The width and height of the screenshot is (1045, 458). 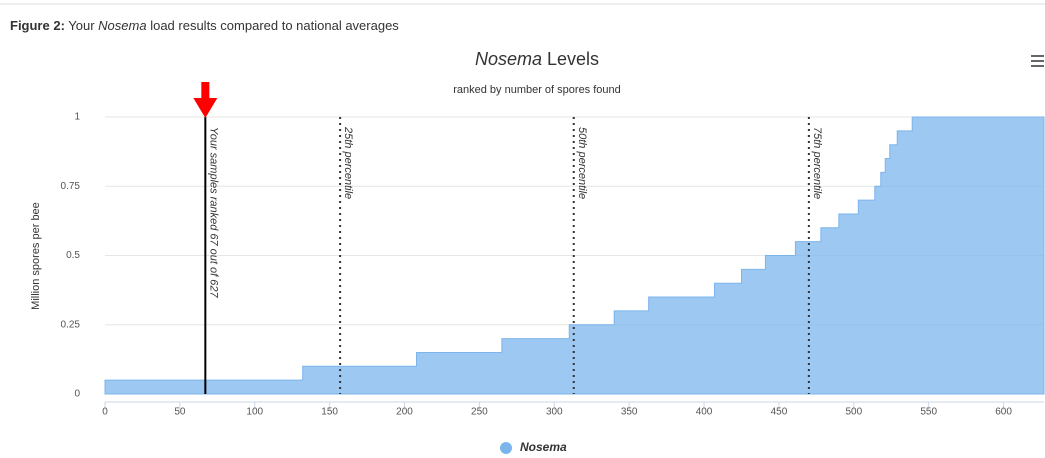 What do you see at coordinates (122, 25) in the screenshot?
I see `caption-part: Nosema` at bounding box center [122, 25].